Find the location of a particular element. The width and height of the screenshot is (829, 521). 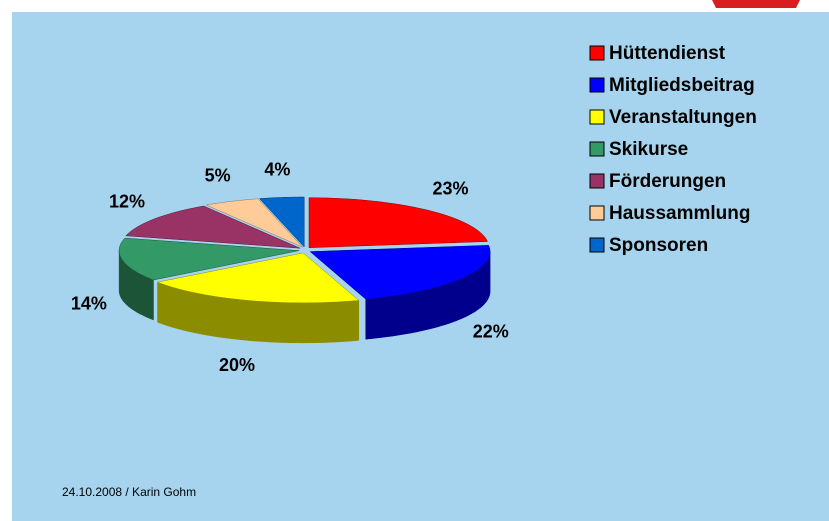

pie-tops is located at coordinates (304, 250).